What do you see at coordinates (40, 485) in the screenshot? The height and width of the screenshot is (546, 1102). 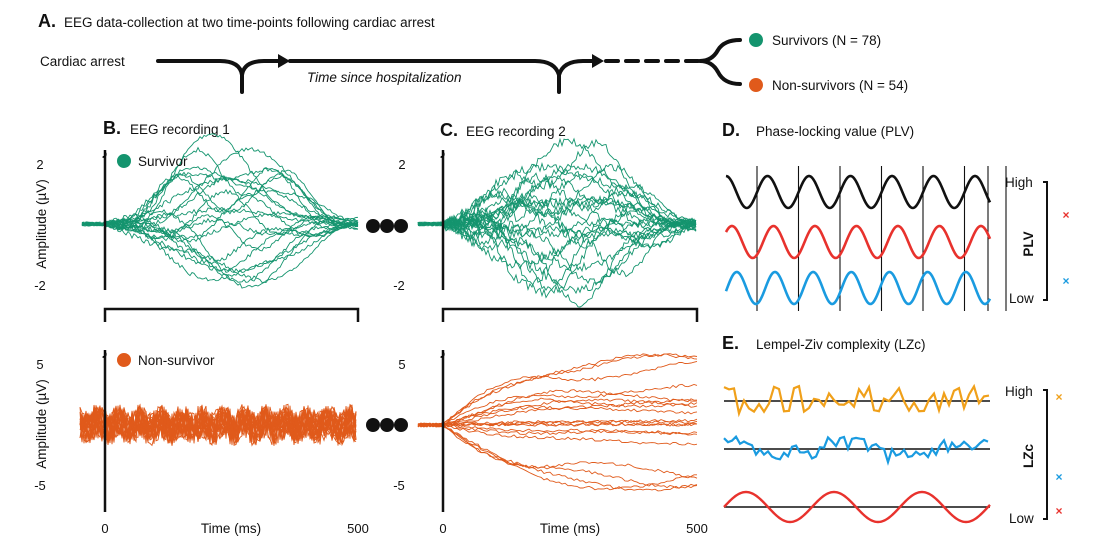 I see `nonsurvivor-ytick-bottom-b: -5` at bounding box center [40, 485].